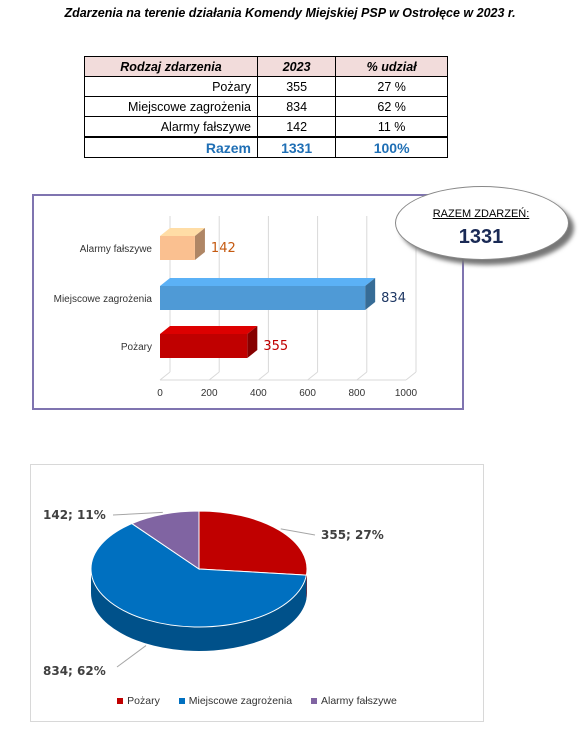 The height and width of the screenshot is (734, 580). What do you see at coordinates (296, 147) in the screenshot?
I see `table-cell: 1331` at bounding box center [296, 147].